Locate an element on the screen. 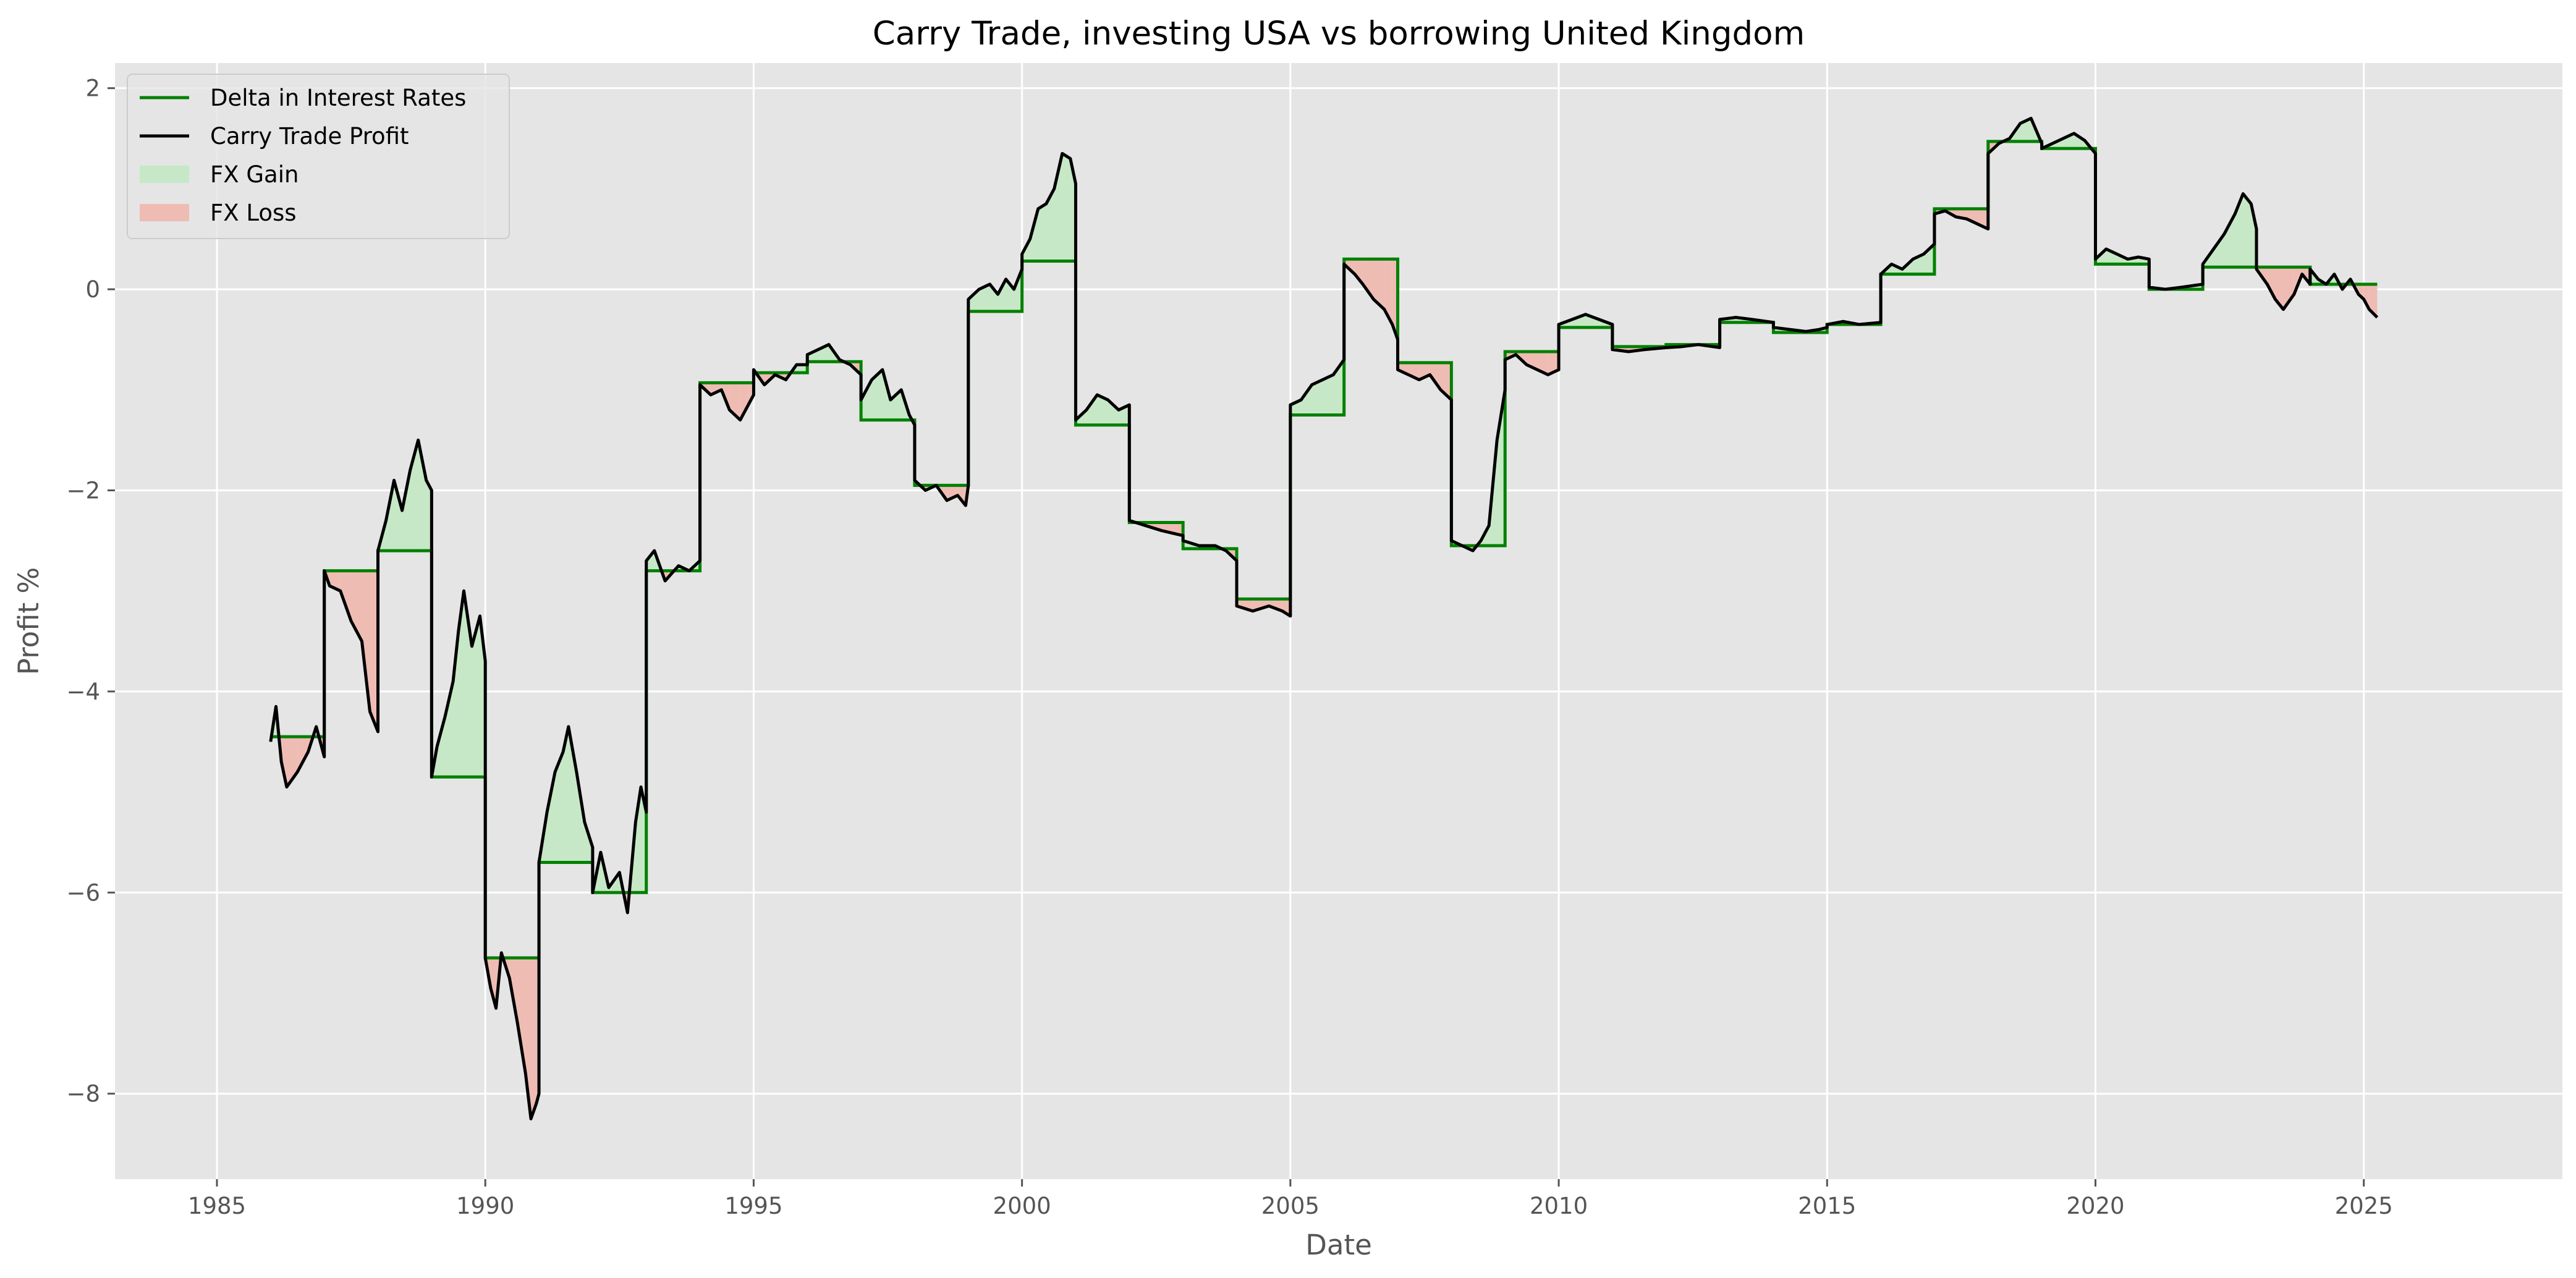 This screenshot has height=1278, width=2576. y-tick-label: 2 is located at coordinates (92, 88).